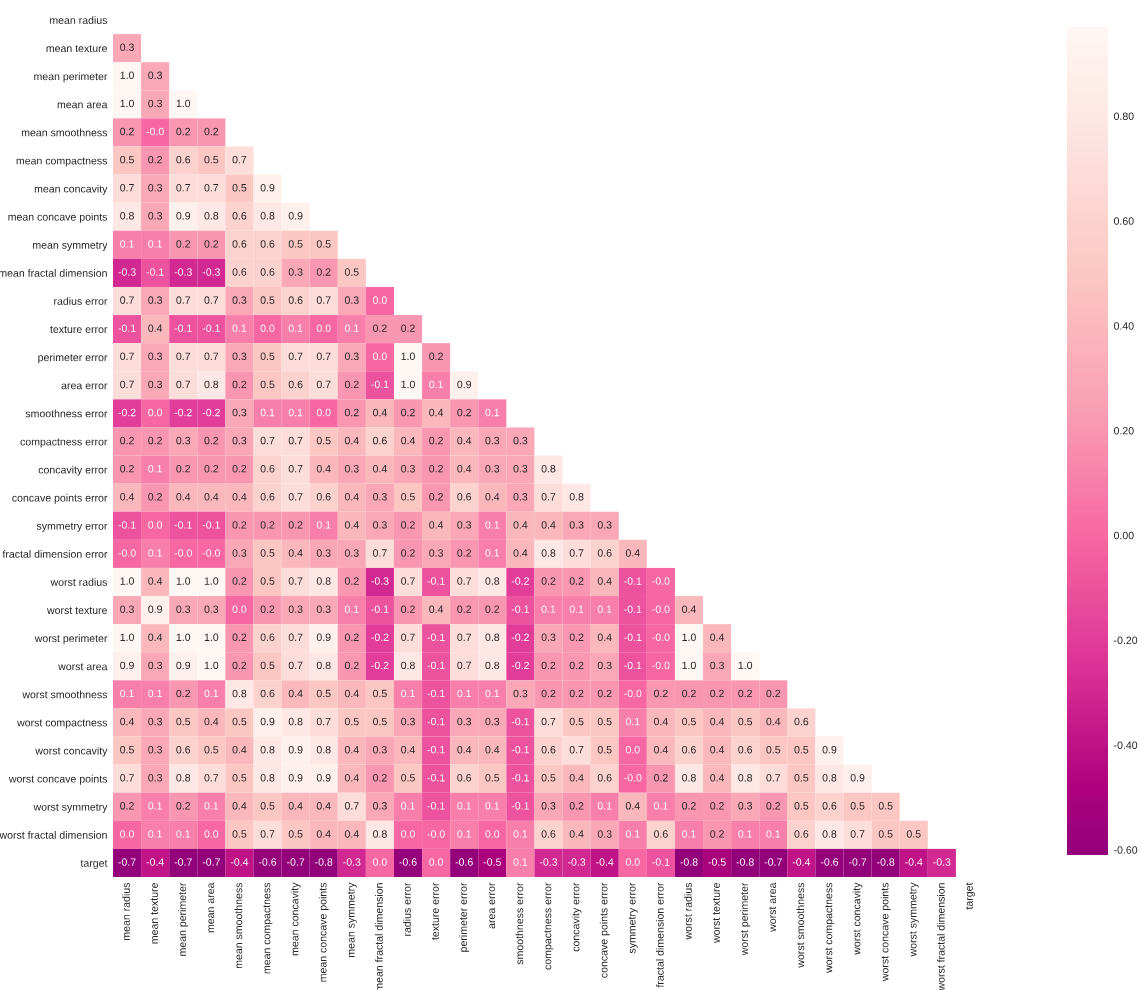  Describe the element at coordinates (1126, 640) in the screenshot. I see `color-bar-label: -0.20` at that location.